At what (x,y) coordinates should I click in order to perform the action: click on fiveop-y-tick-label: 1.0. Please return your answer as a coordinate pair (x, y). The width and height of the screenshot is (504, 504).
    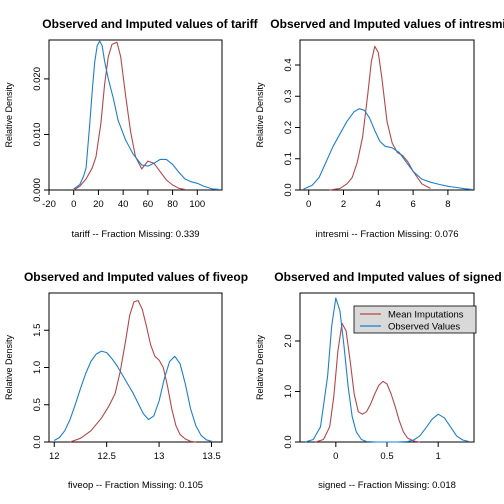
    Looking at the image, I should click on (37, 367).